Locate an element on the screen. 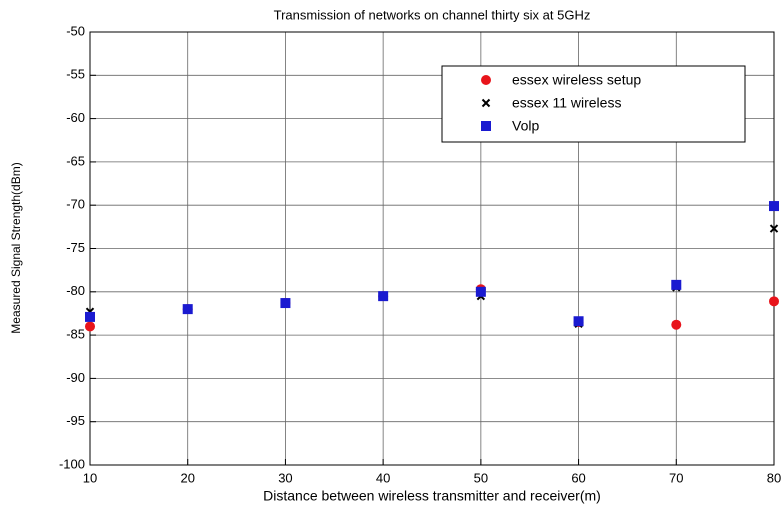 The height and width of the screenshot is (513, 784). y-tick-label: -70 is located at coordinates (75, 204).